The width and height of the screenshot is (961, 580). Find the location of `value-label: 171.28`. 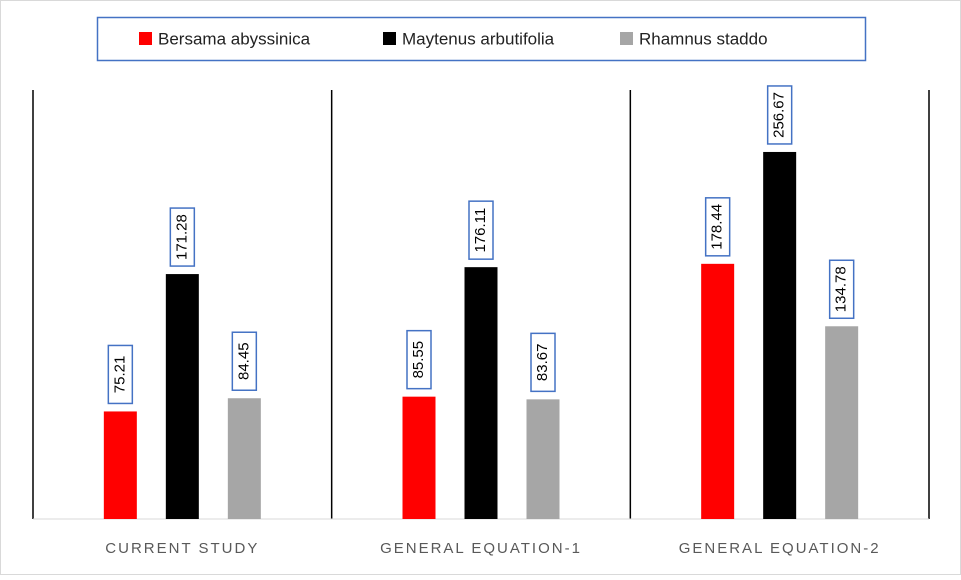

value-label: 171.28 is located at coordinates (181, 237).